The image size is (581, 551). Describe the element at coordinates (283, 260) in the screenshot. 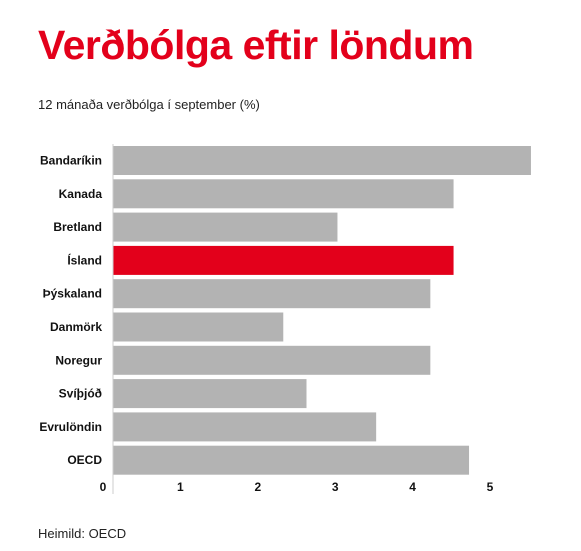

I see `bar-island` at that location.